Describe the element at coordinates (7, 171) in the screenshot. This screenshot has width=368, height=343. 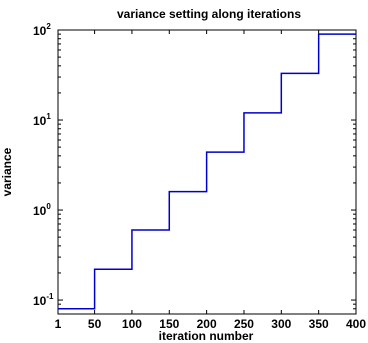
I see `y-axis-label: variance` at that location.